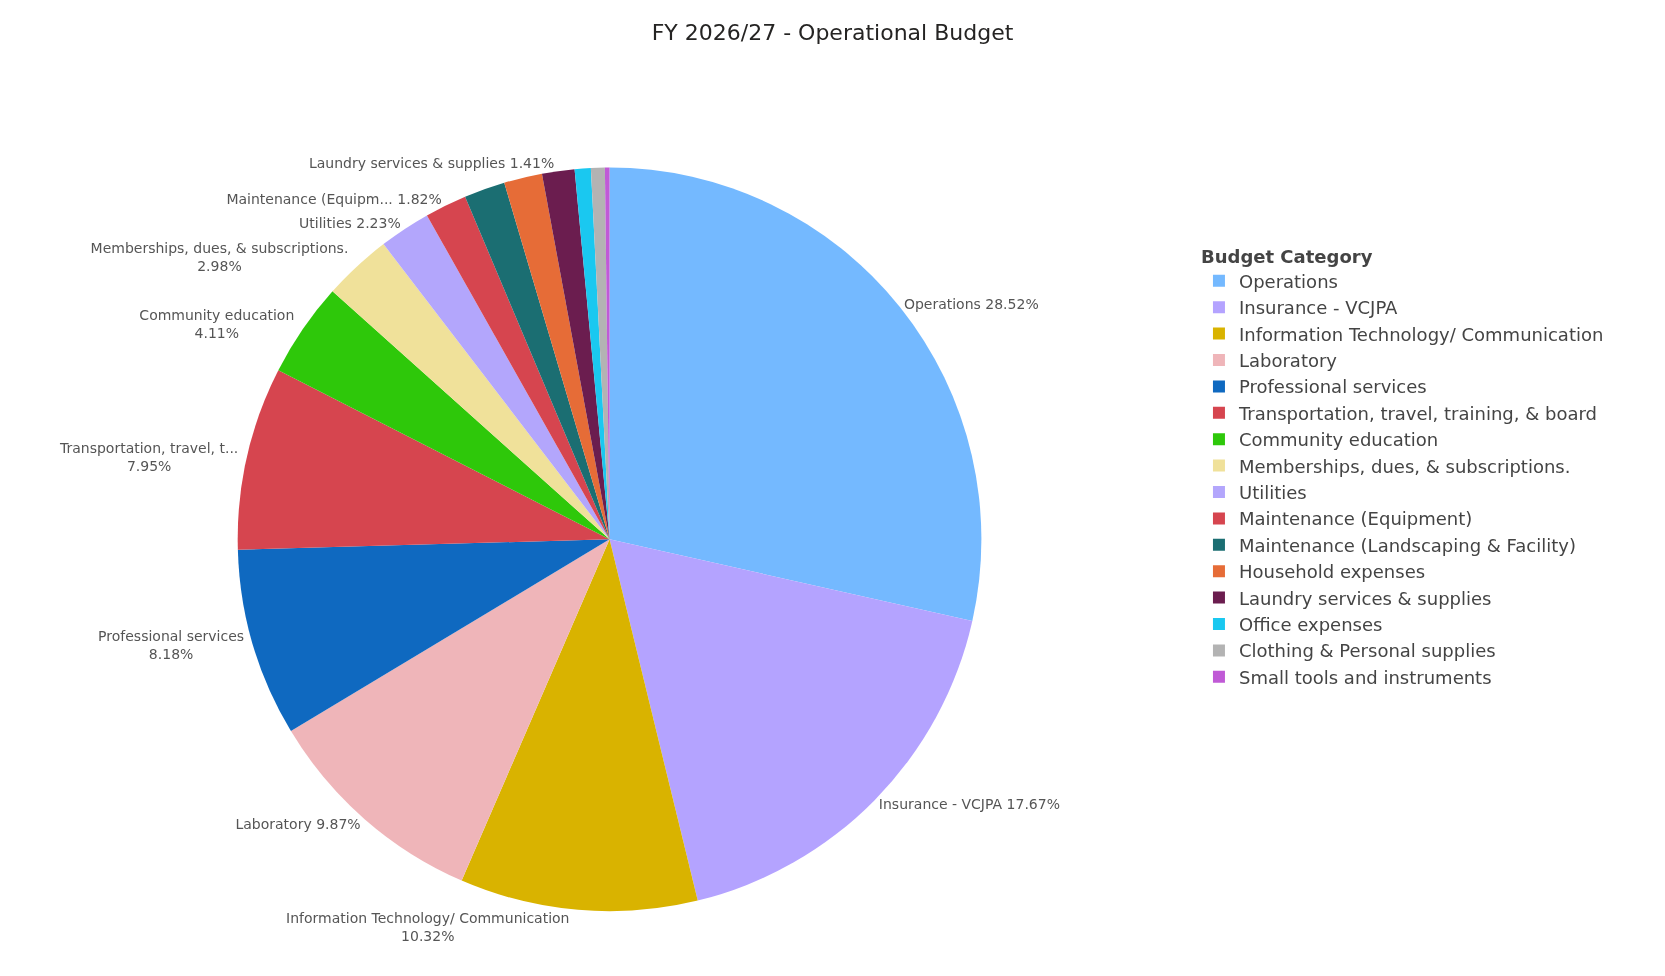 This screenshot has width=1665, height=976. What do you see at coordinates (219, 257) in the screenshot?
I see `data-label: Memberships, dues, & subscriptions. 2.98%` at bounding box center [219, 257].